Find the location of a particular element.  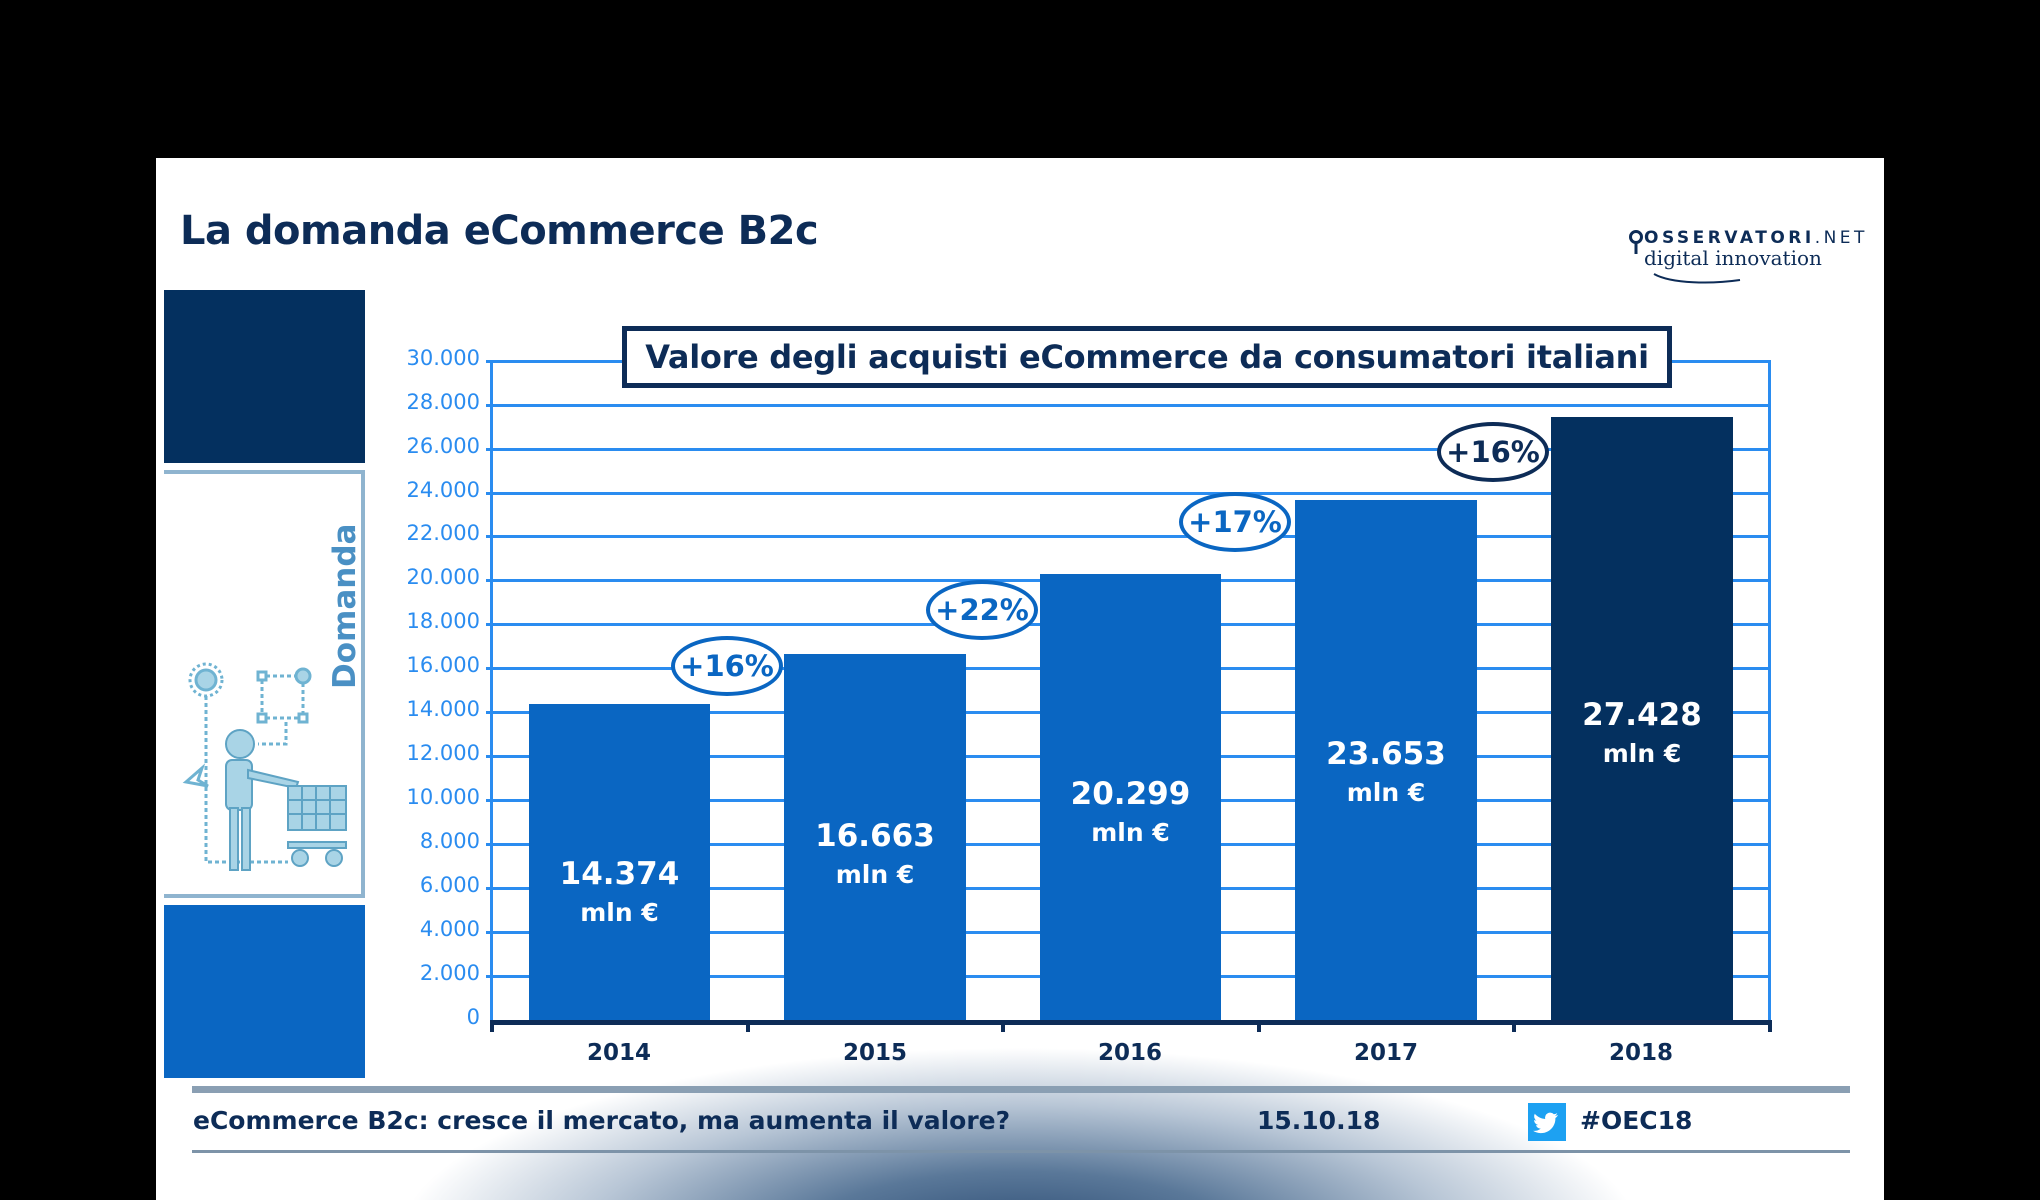

footer-divider-bottom is located at coordinates (1021, 1151).